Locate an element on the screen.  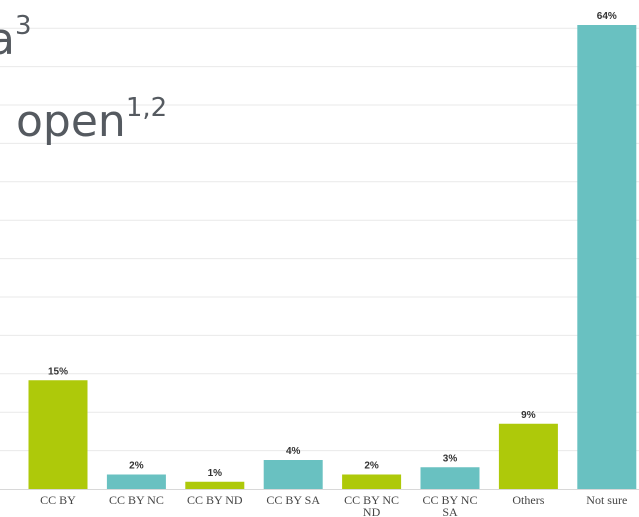
category-label-line: ND is located at coordinates (372, 511).